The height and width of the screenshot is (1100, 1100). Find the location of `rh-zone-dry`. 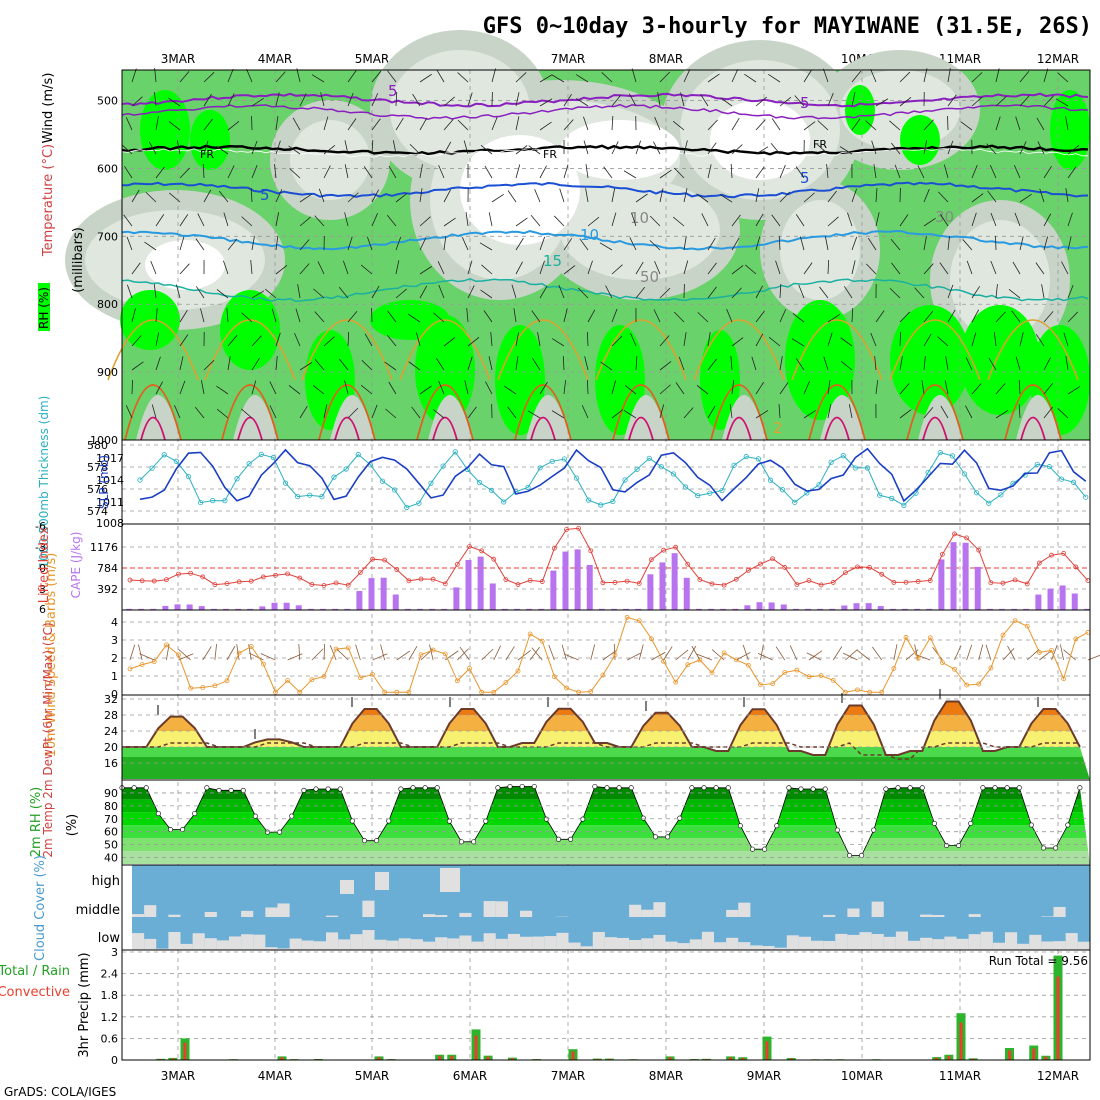

rh-zone-dry is located at coordinates (185, 265).